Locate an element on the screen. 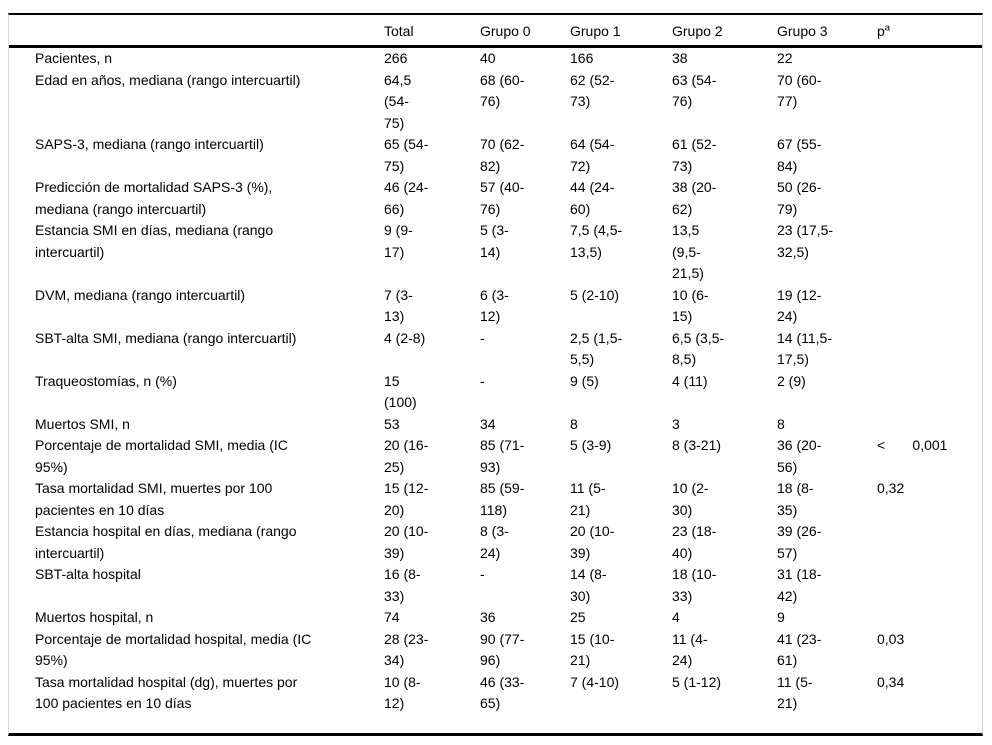 The image size is (992, 745). row-label: SBT-alta hospital is located at coordinates (88, 574).